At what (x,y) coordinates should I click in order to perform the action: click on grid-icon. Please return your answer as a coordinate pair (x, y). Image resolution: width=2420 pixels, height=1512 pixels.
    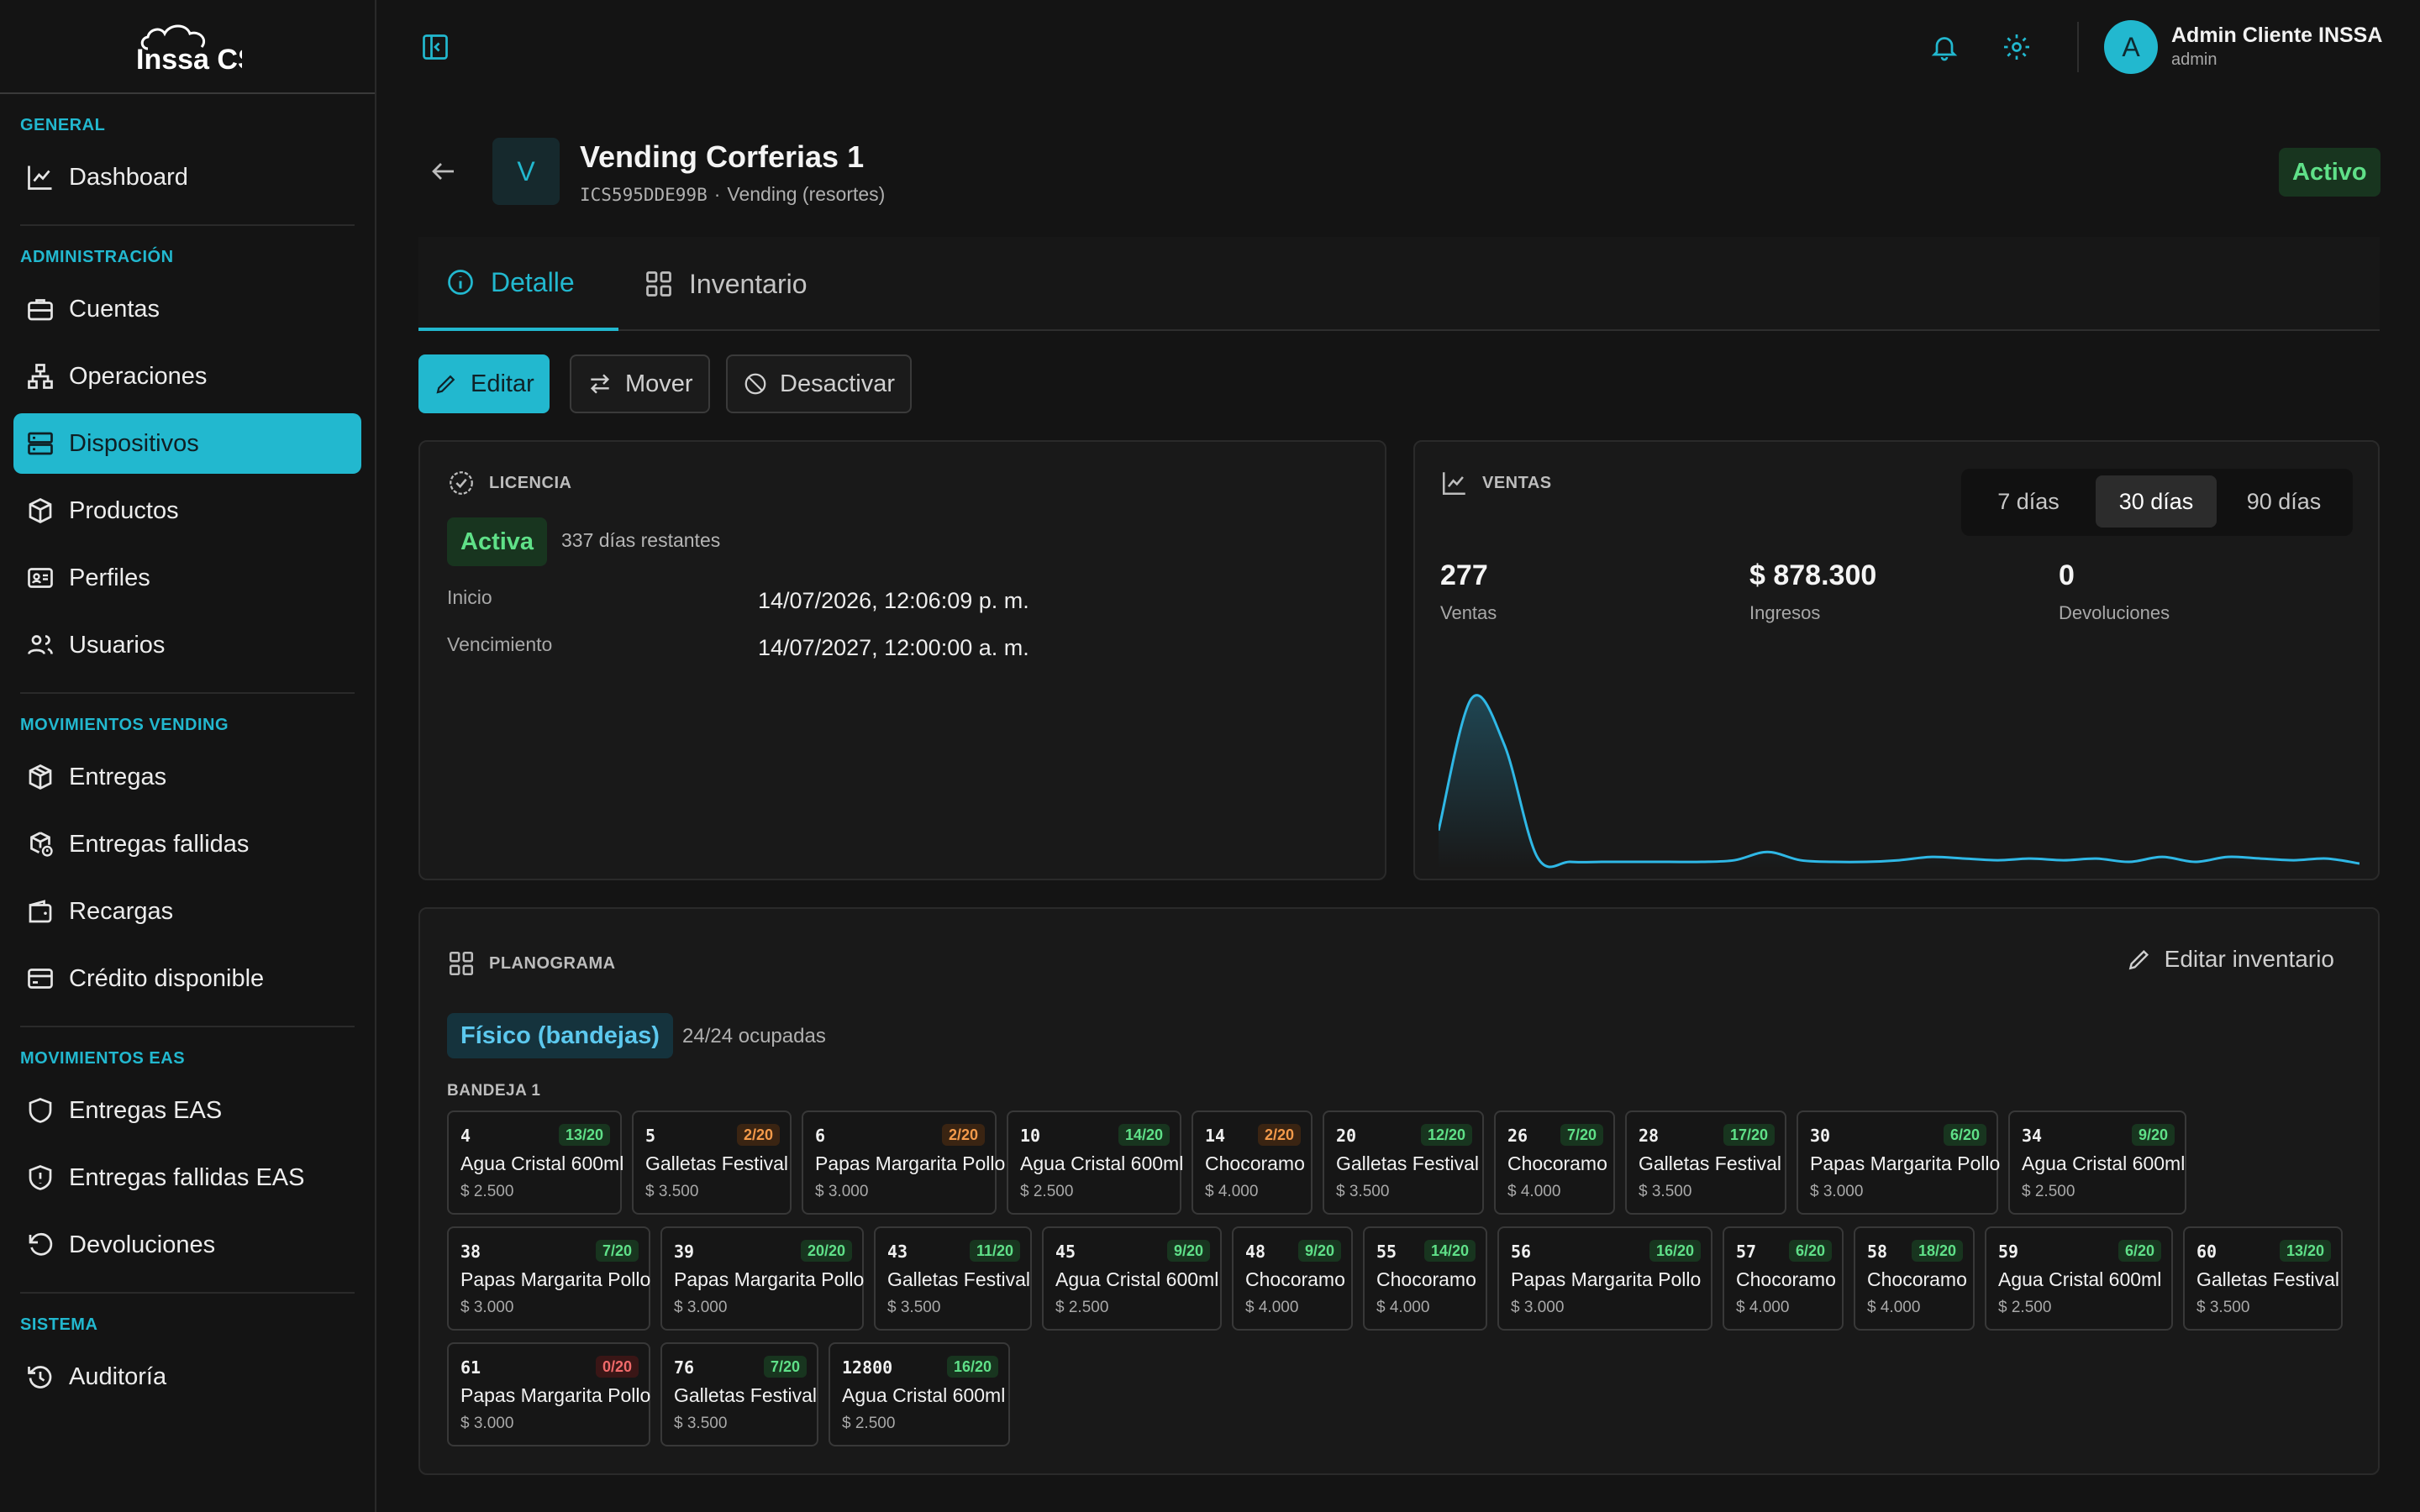
    Looking at the image, I should click on (462, 963).